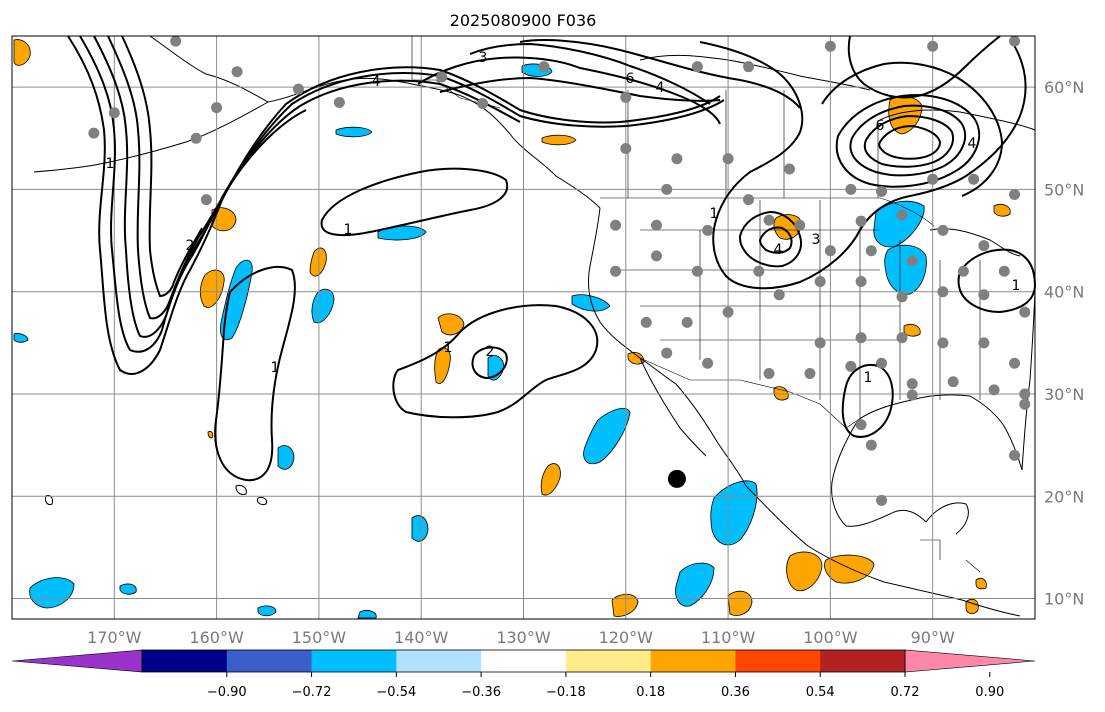 This screenshot has width=1105, height=712. I want to click on latitude-label: 10°N, so click(1064, 599).